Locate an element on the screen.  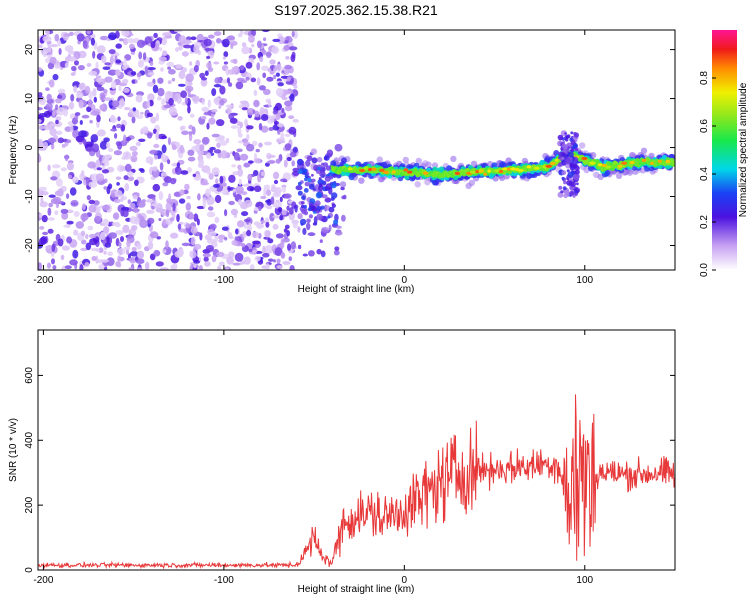
snr-x-tick-label: 100 is located at coordinates (584, 580).